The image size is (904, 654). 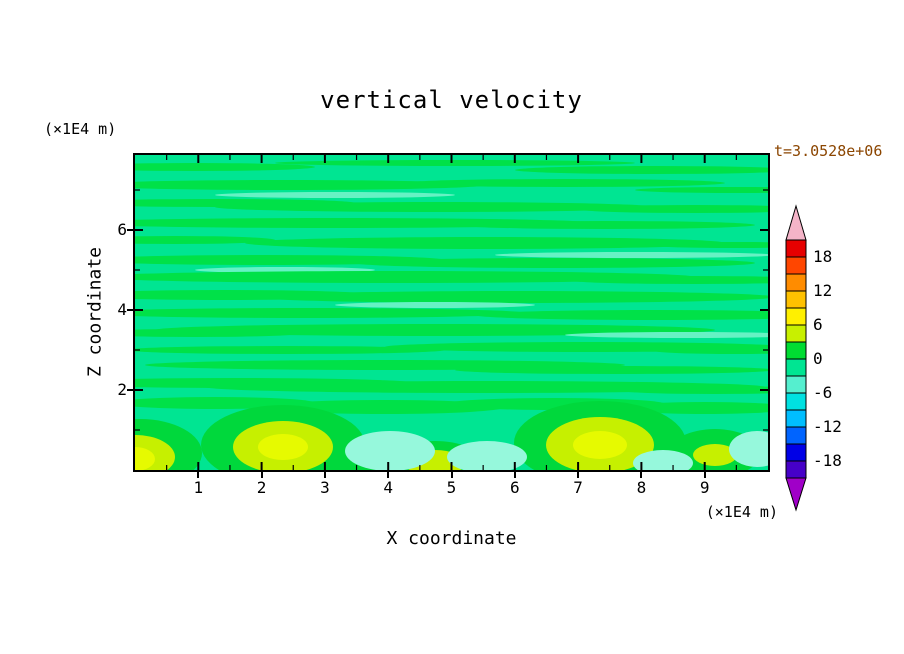 What do you see at coordinates (578, 487) in the screenshot?
I see `x-tick-label: 7` at bounding box center [578, 487].